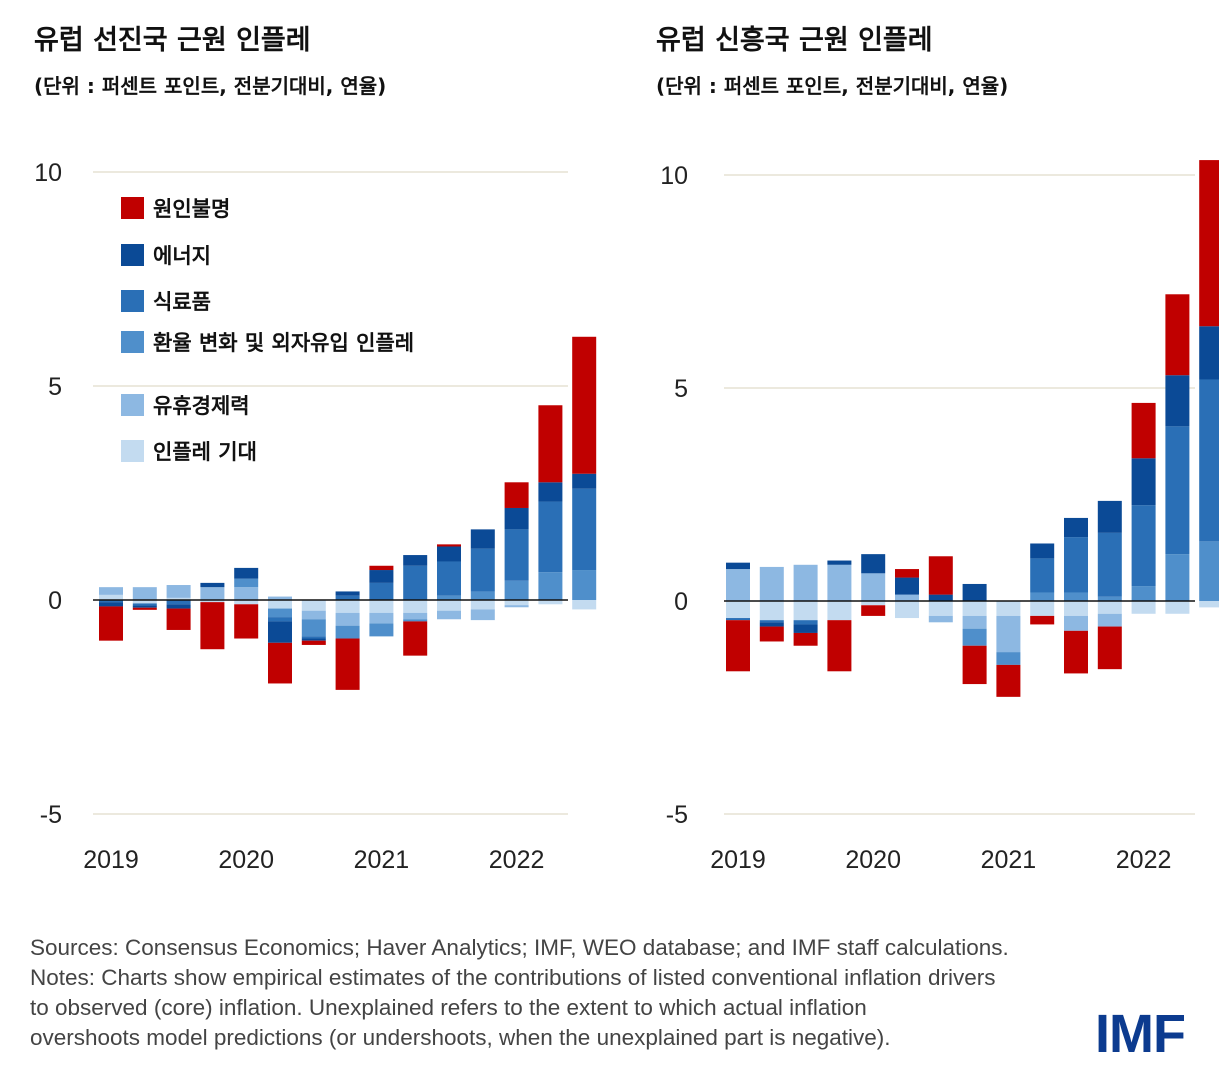  Describe the element at coordinates (283, 343) in the screenshot. I see `legend-label-exchange_rate: 환율 변화 및 외자유입 인플레` at that location.